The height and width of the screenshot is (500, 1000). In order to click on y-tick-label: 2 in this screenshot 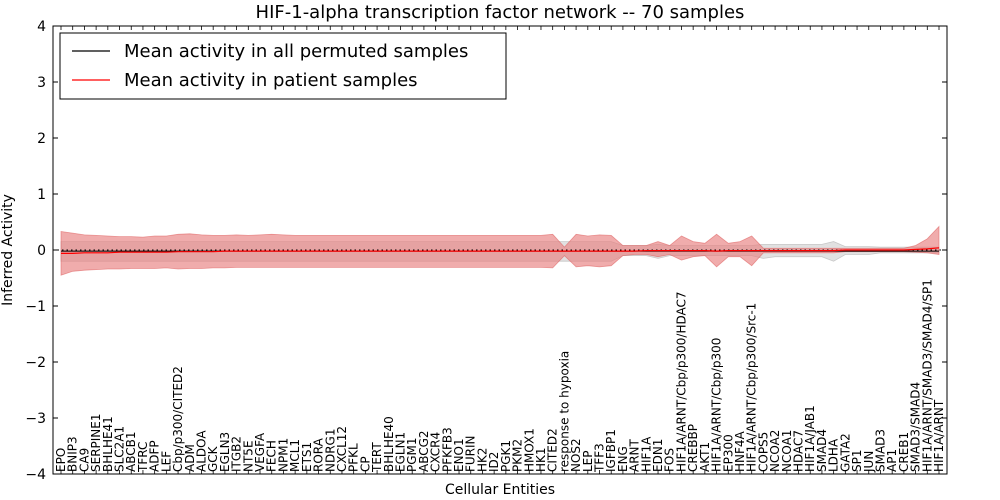, I will do `click(41, 139)`.